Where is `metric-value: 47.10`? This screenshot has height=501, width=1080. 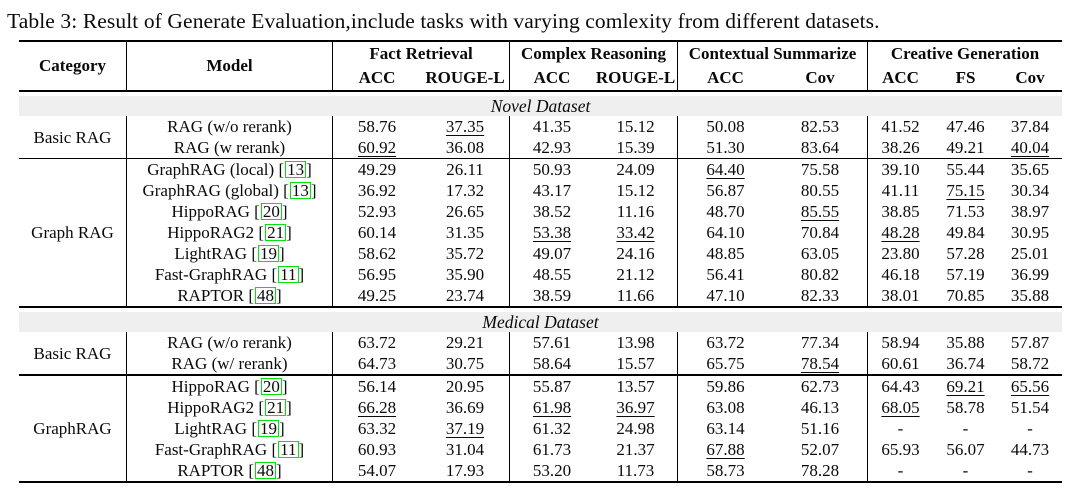
metric-value: 47.10 is located at coordinates (725, 295).